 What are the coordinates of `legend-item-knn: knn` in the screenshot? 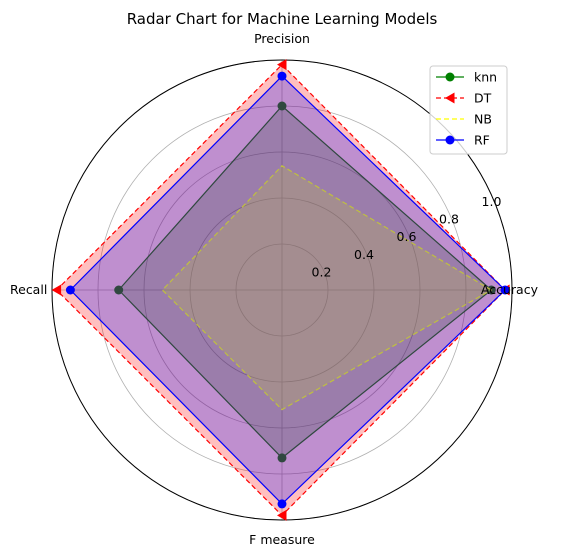 It's located at (466, 77).